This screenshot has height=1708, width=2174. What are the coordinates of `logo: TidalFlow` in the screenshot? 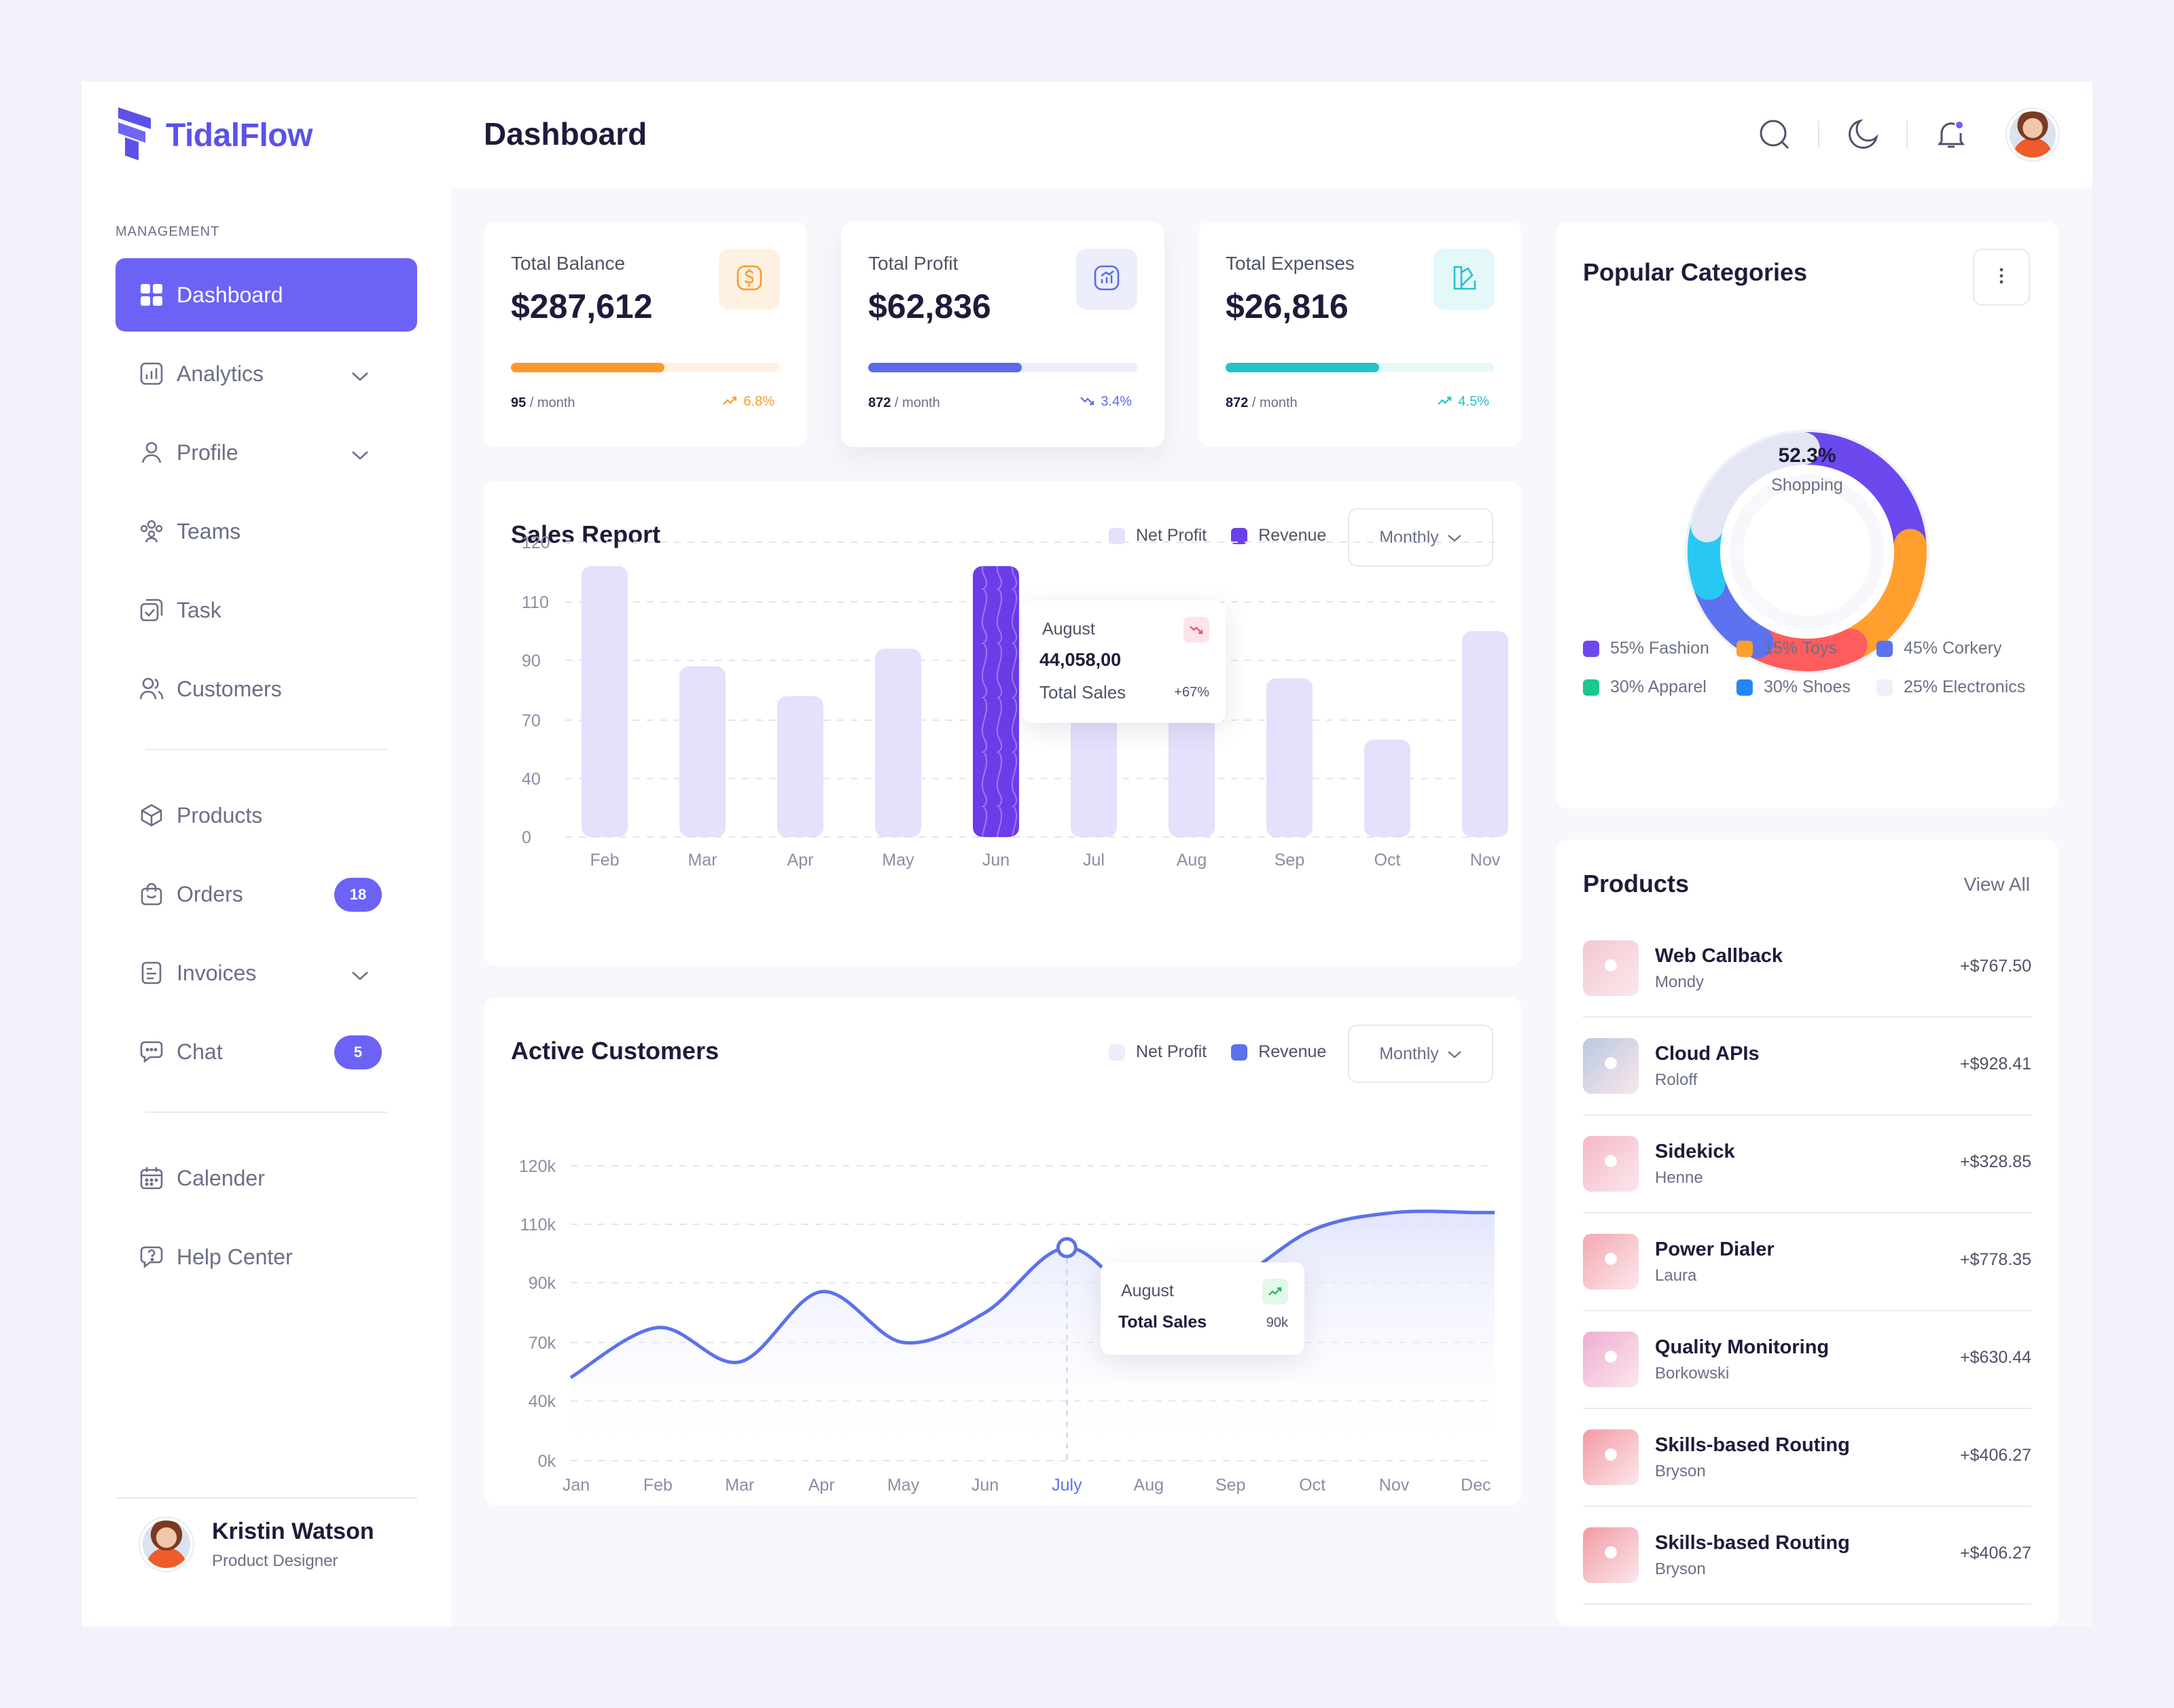 It's located at (214, 135).